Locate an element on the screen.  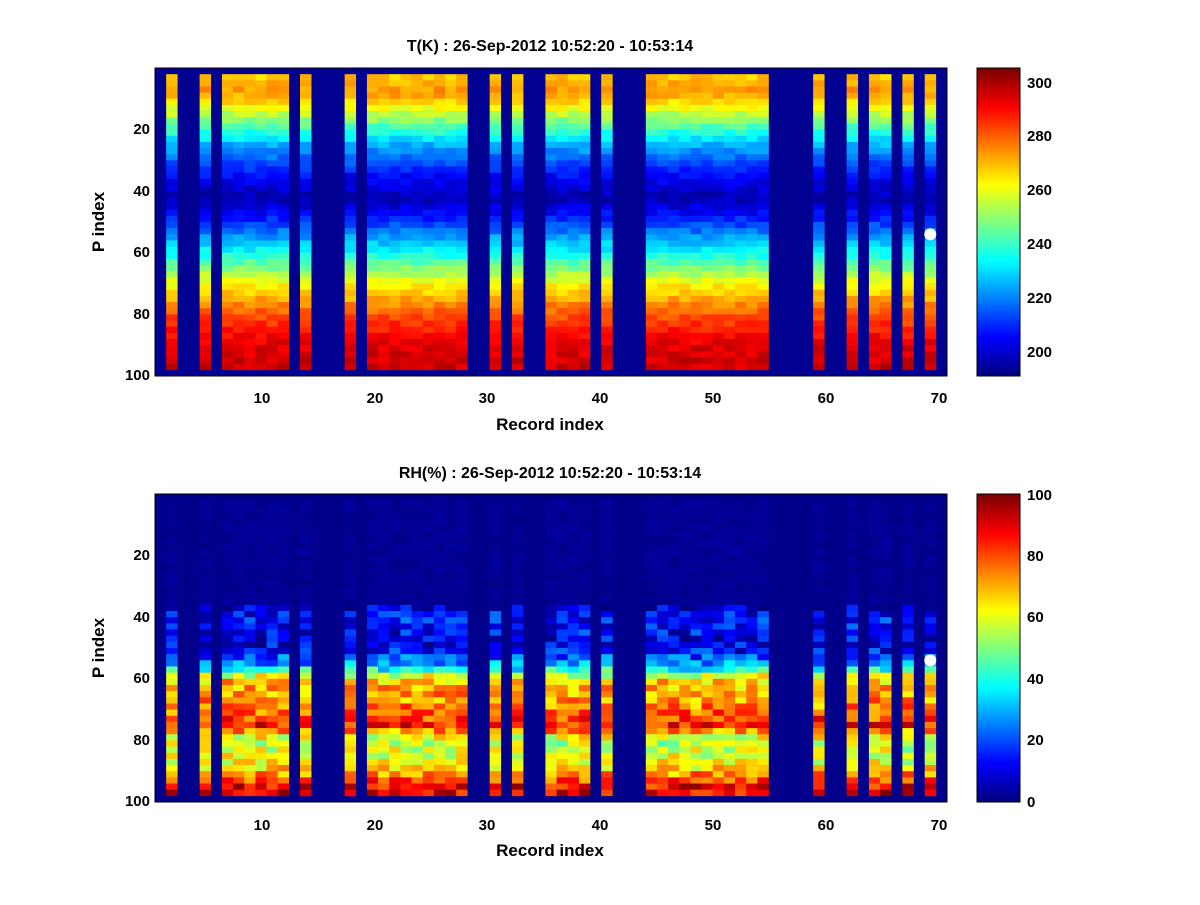
humidity-x-tick-70: 70 is located at coordinates (939, 825).